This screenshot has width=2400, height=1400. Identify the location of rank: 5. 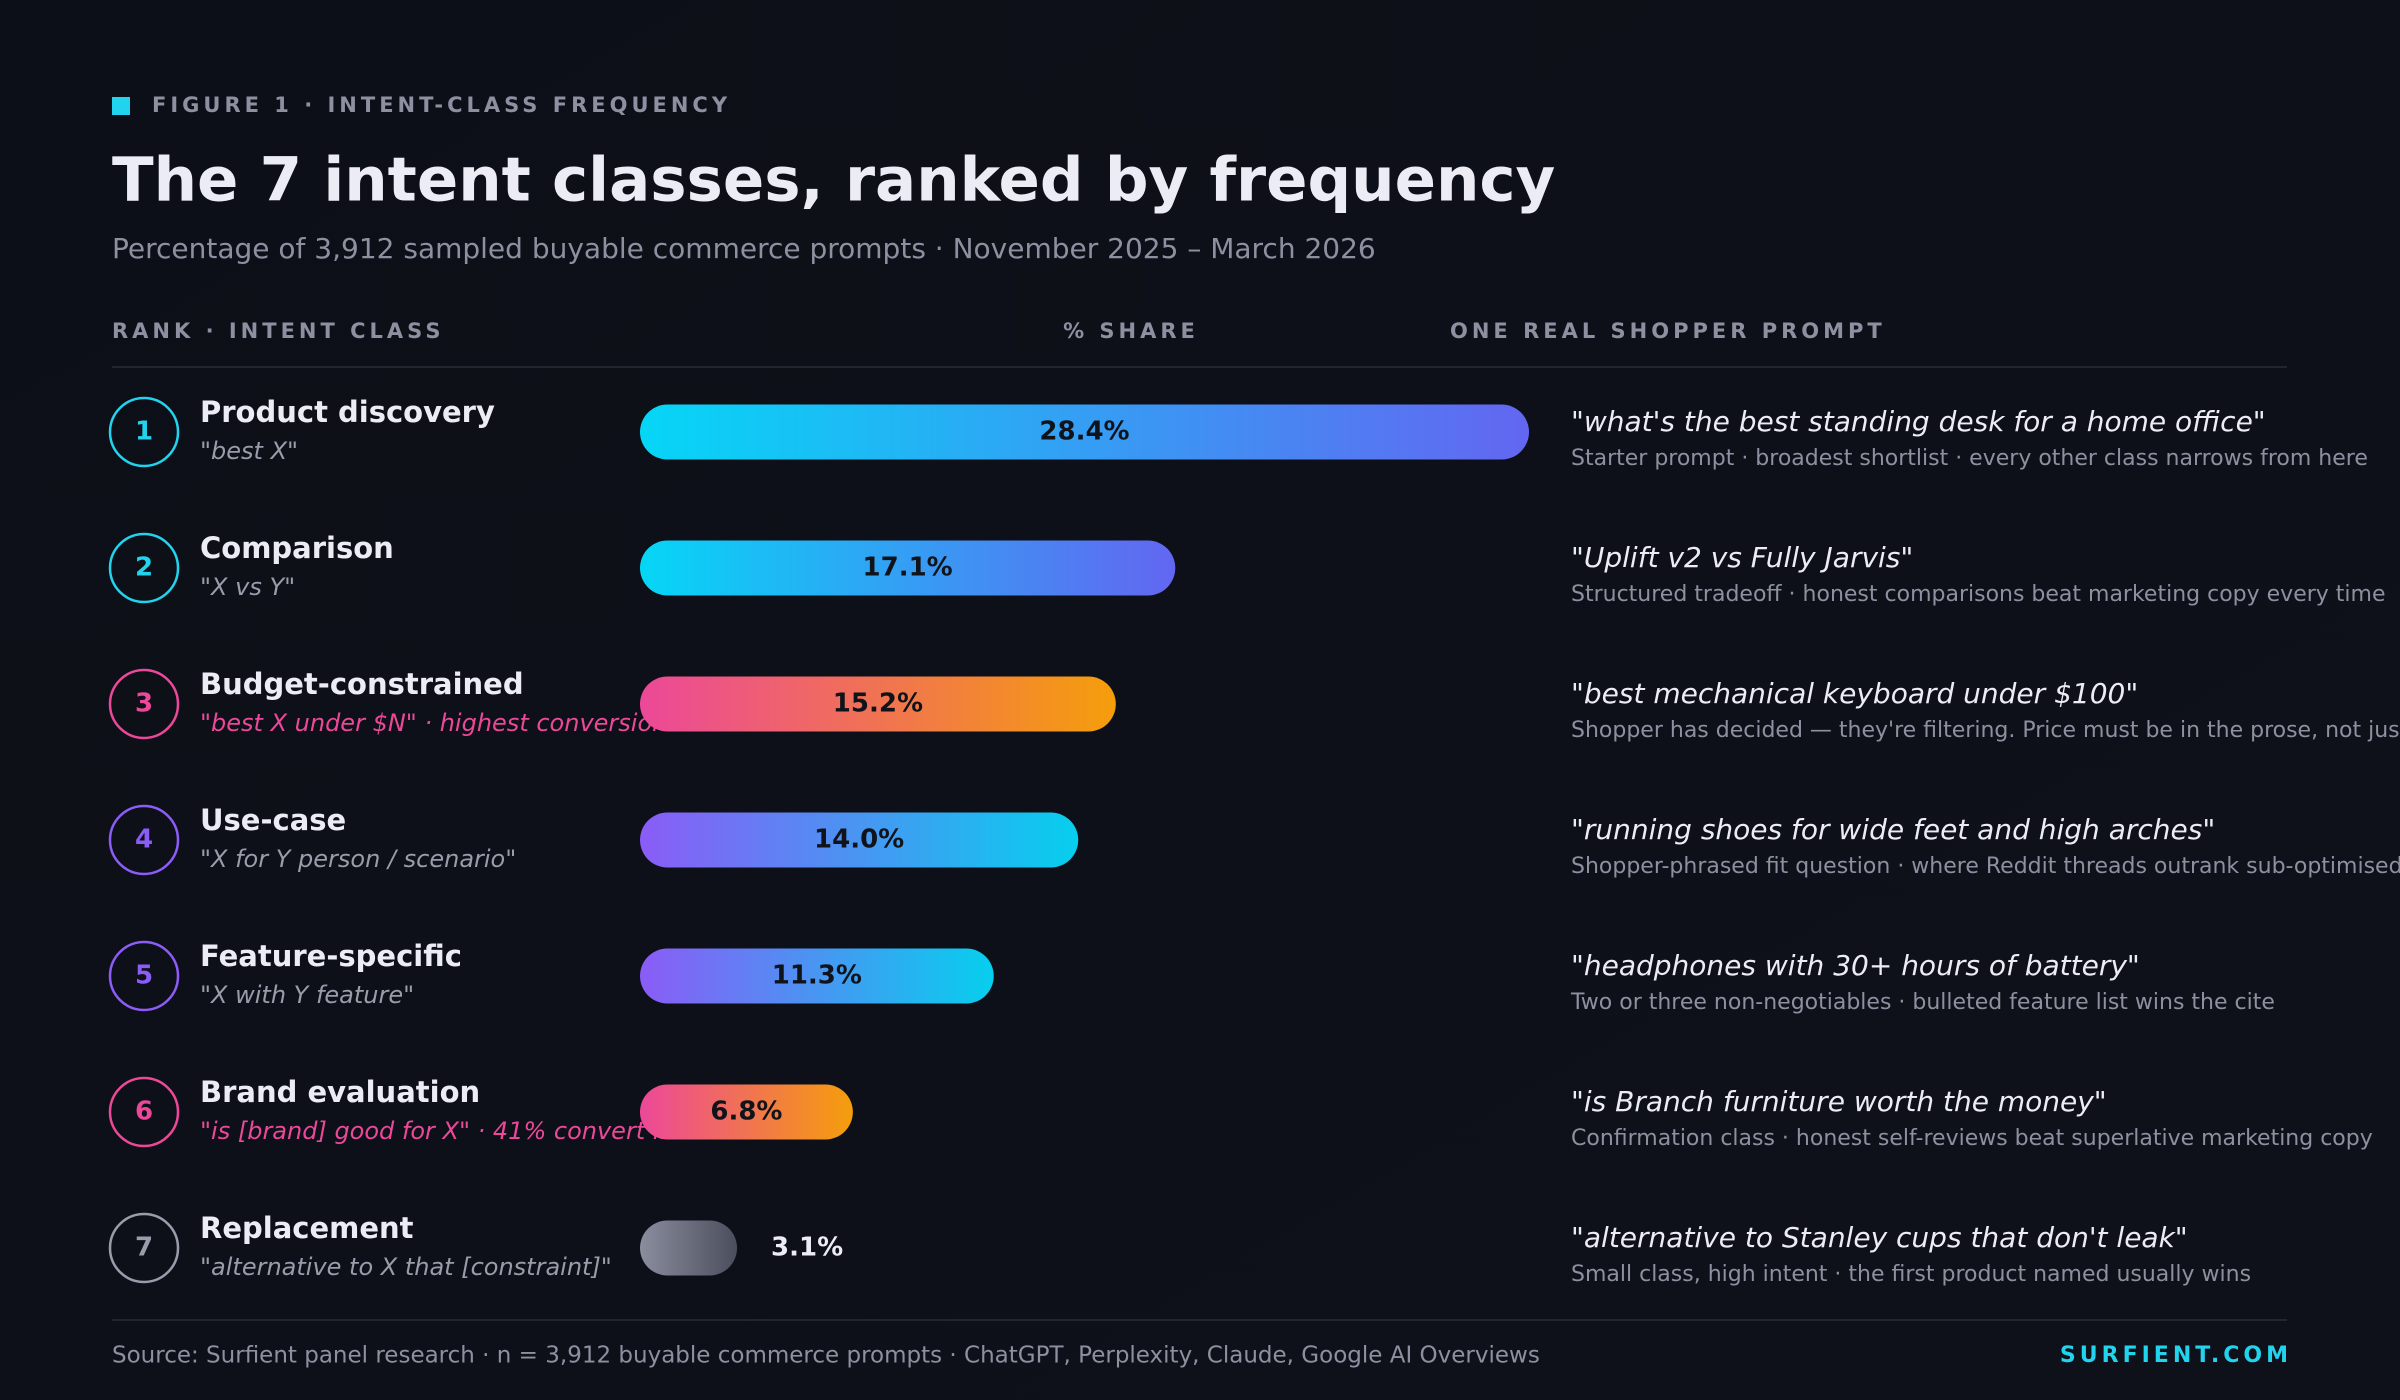
(144, 976).